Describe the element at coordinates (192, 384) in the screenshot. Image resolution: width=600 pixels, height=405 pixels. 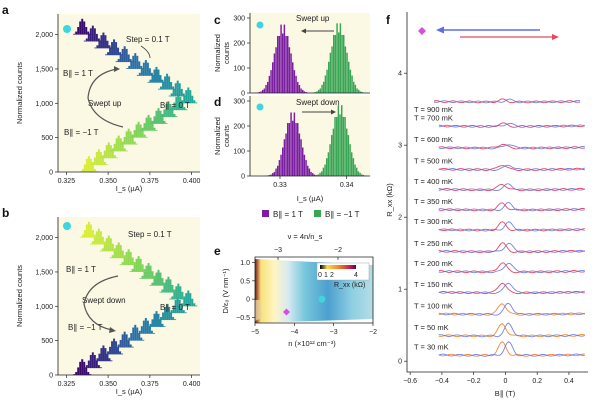
I see `b-x-tick-label: 0.400` at that location.